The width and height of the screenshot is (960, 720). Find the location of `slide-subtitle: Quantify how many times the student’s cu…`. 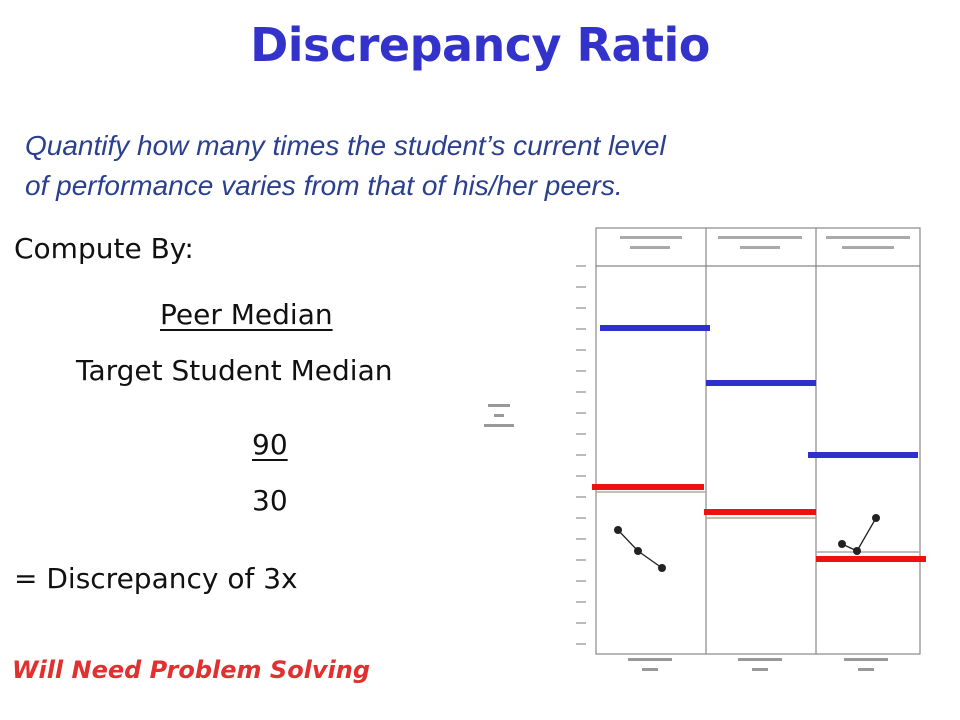

slide-subtitle: Quantify how many times the student’s cu… is located at coordinates (465, 166).